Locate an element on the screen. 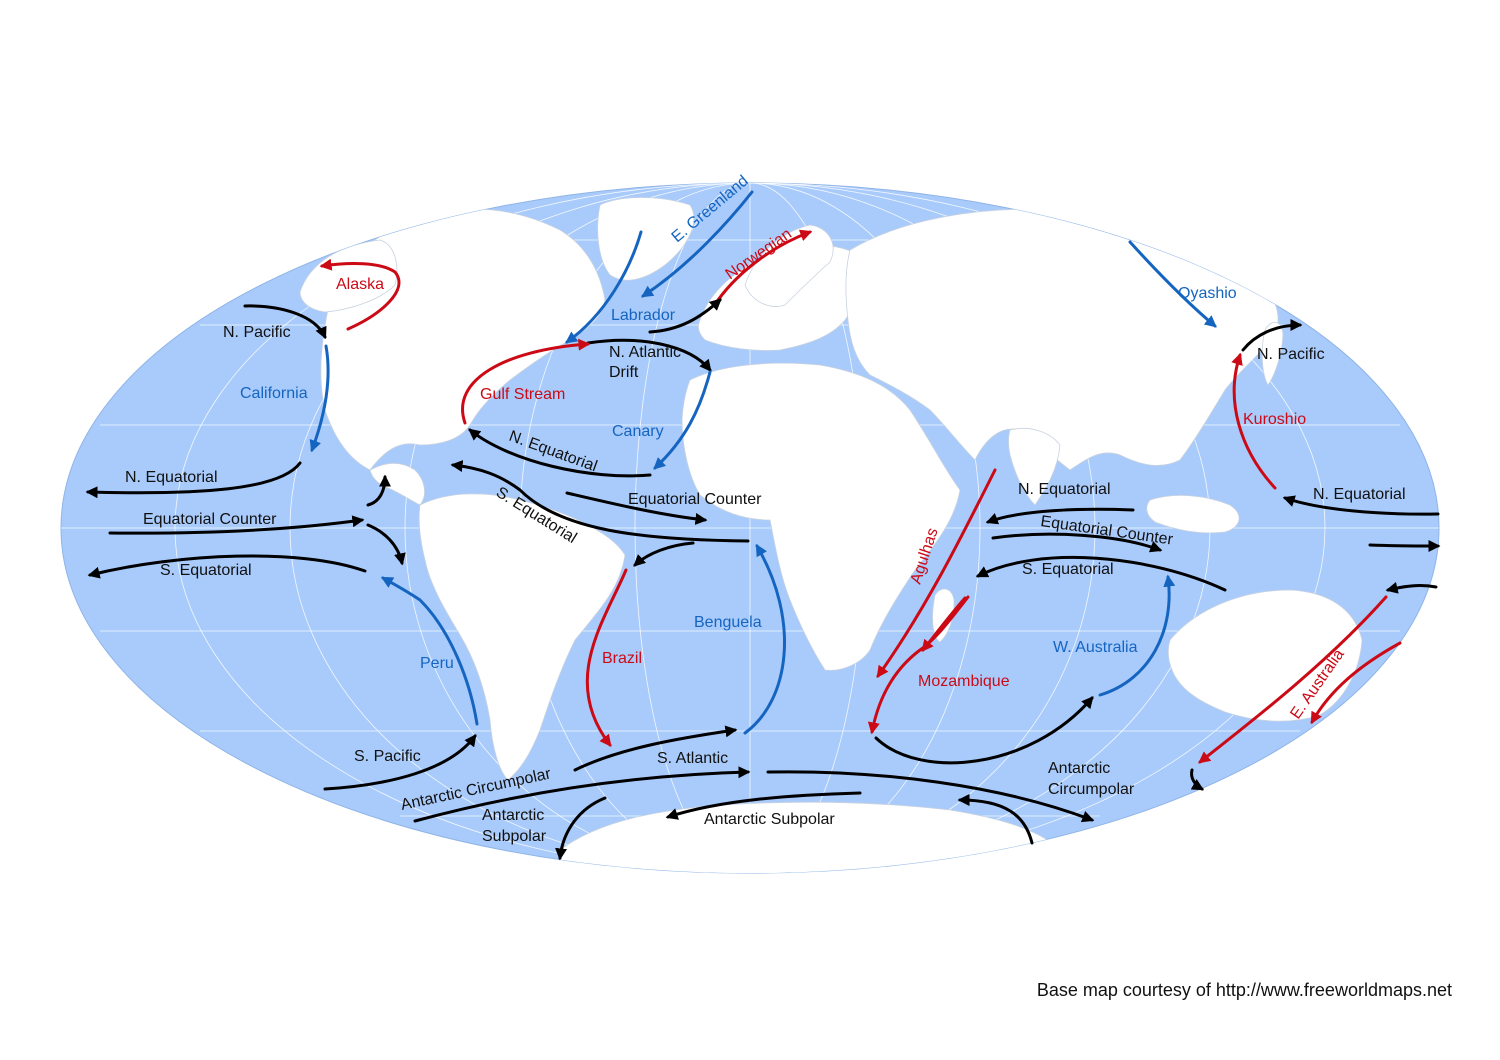 This screenshot has width=1500, height=1060. gulf-stream-arrow is located at coordinates (526, 381).